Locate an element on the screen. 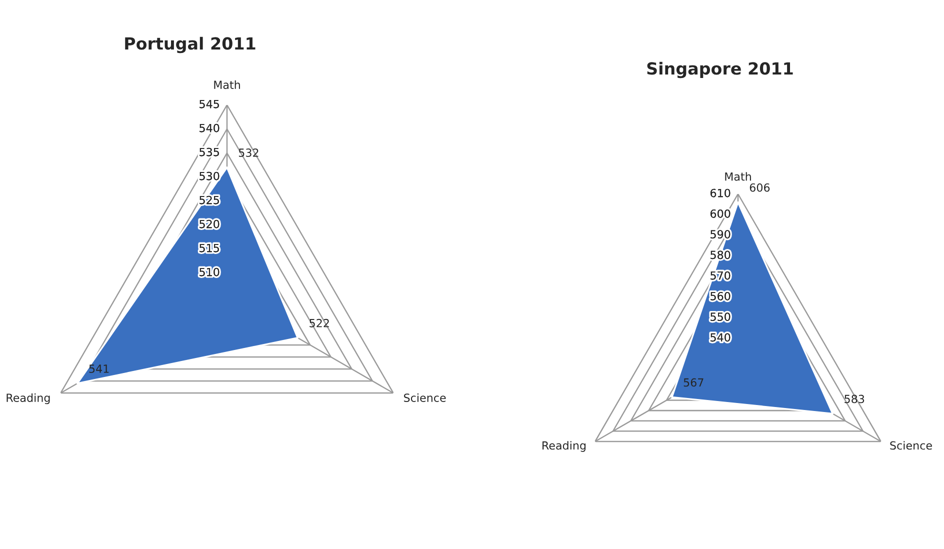 The height and width of the screenshot is (549, 944). y-tick-label: 545 is located at coordinates (209, 104).